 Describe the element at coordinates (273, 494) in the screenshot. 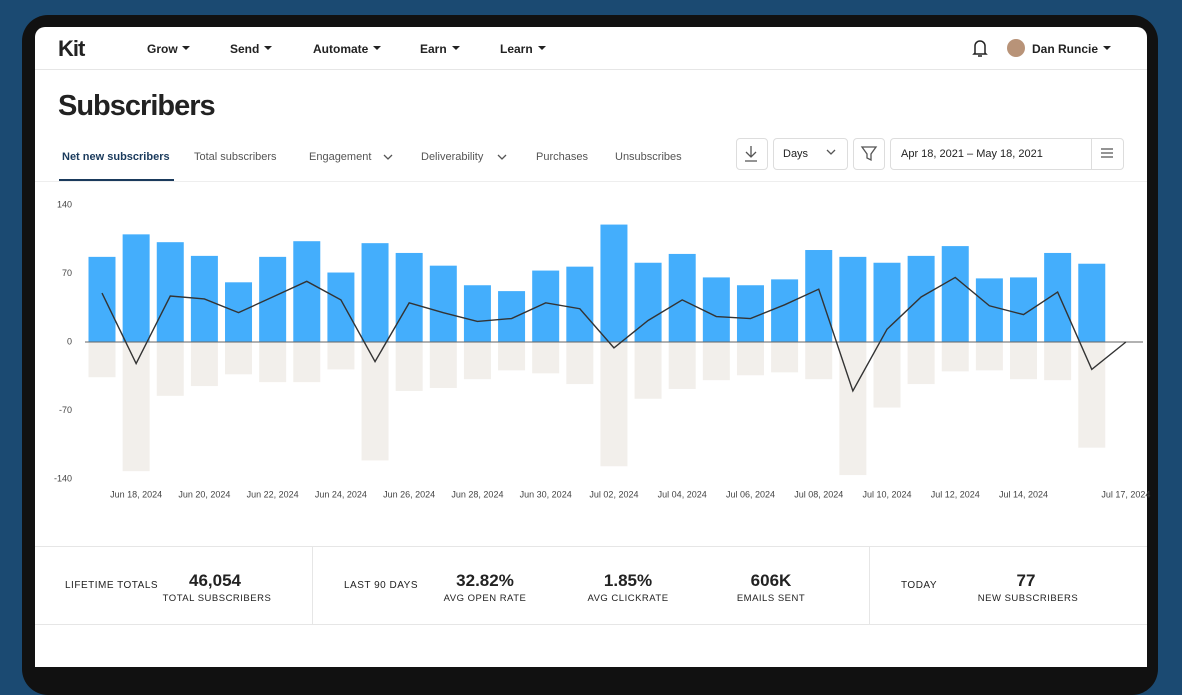

I see `x-tick-label: Jun 22, 2024` at that location.